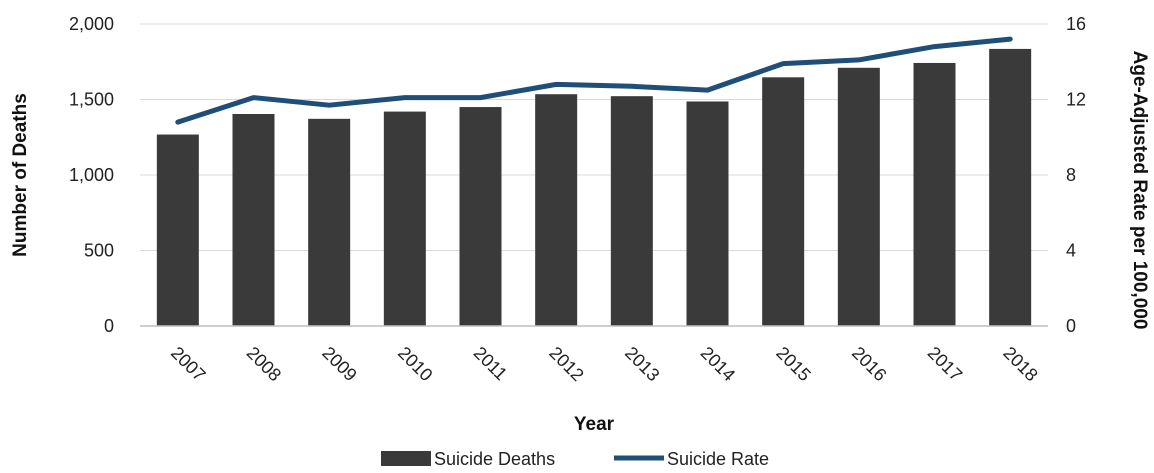 The height and width of the screenshot is (473, 1154). I want to click on bar-2016, so click(859, 197).